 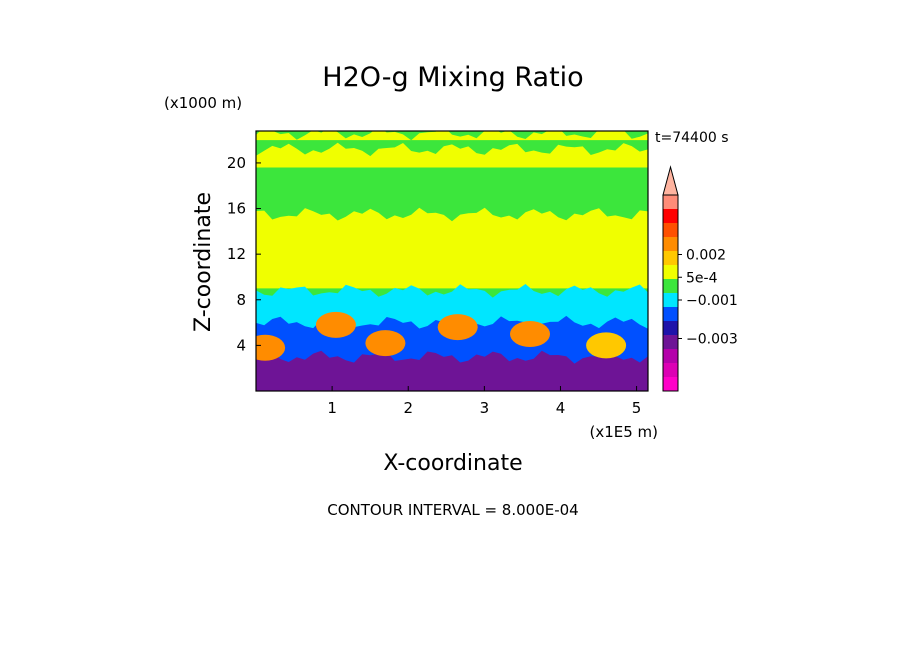 I want to click on x-axis-label: X-coordinate, so click(x=452, y=463).